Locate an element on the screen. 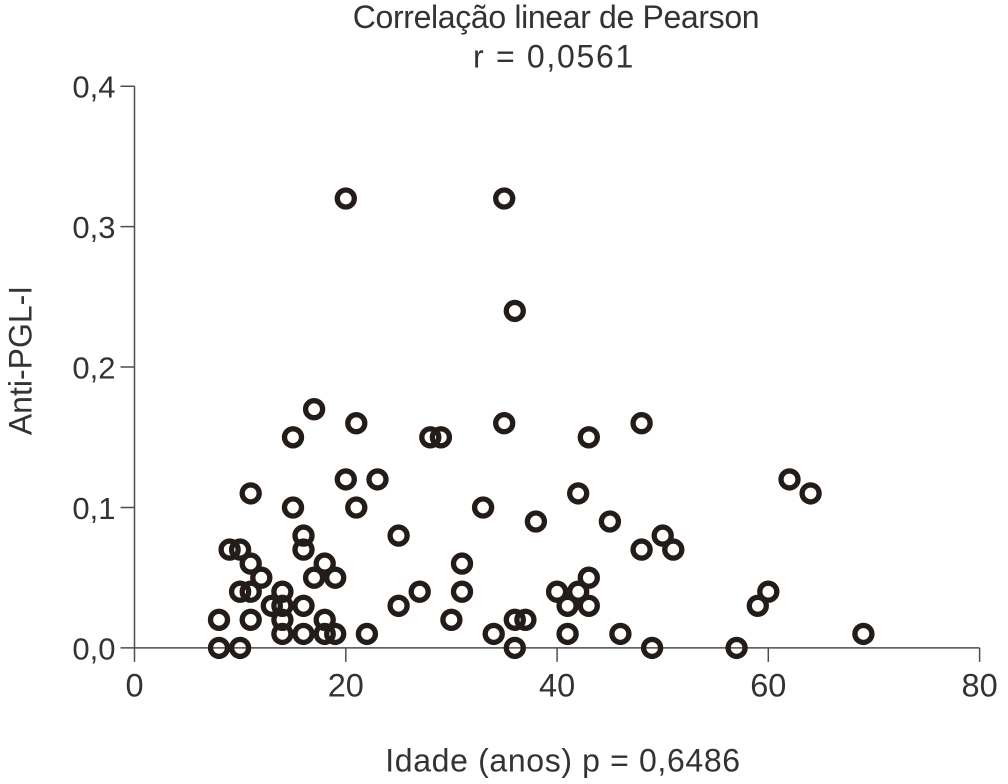 The width and height of the screenshot is (1008, 784). svg-text: r = 0,0561 is located at coordinates (554, 57).